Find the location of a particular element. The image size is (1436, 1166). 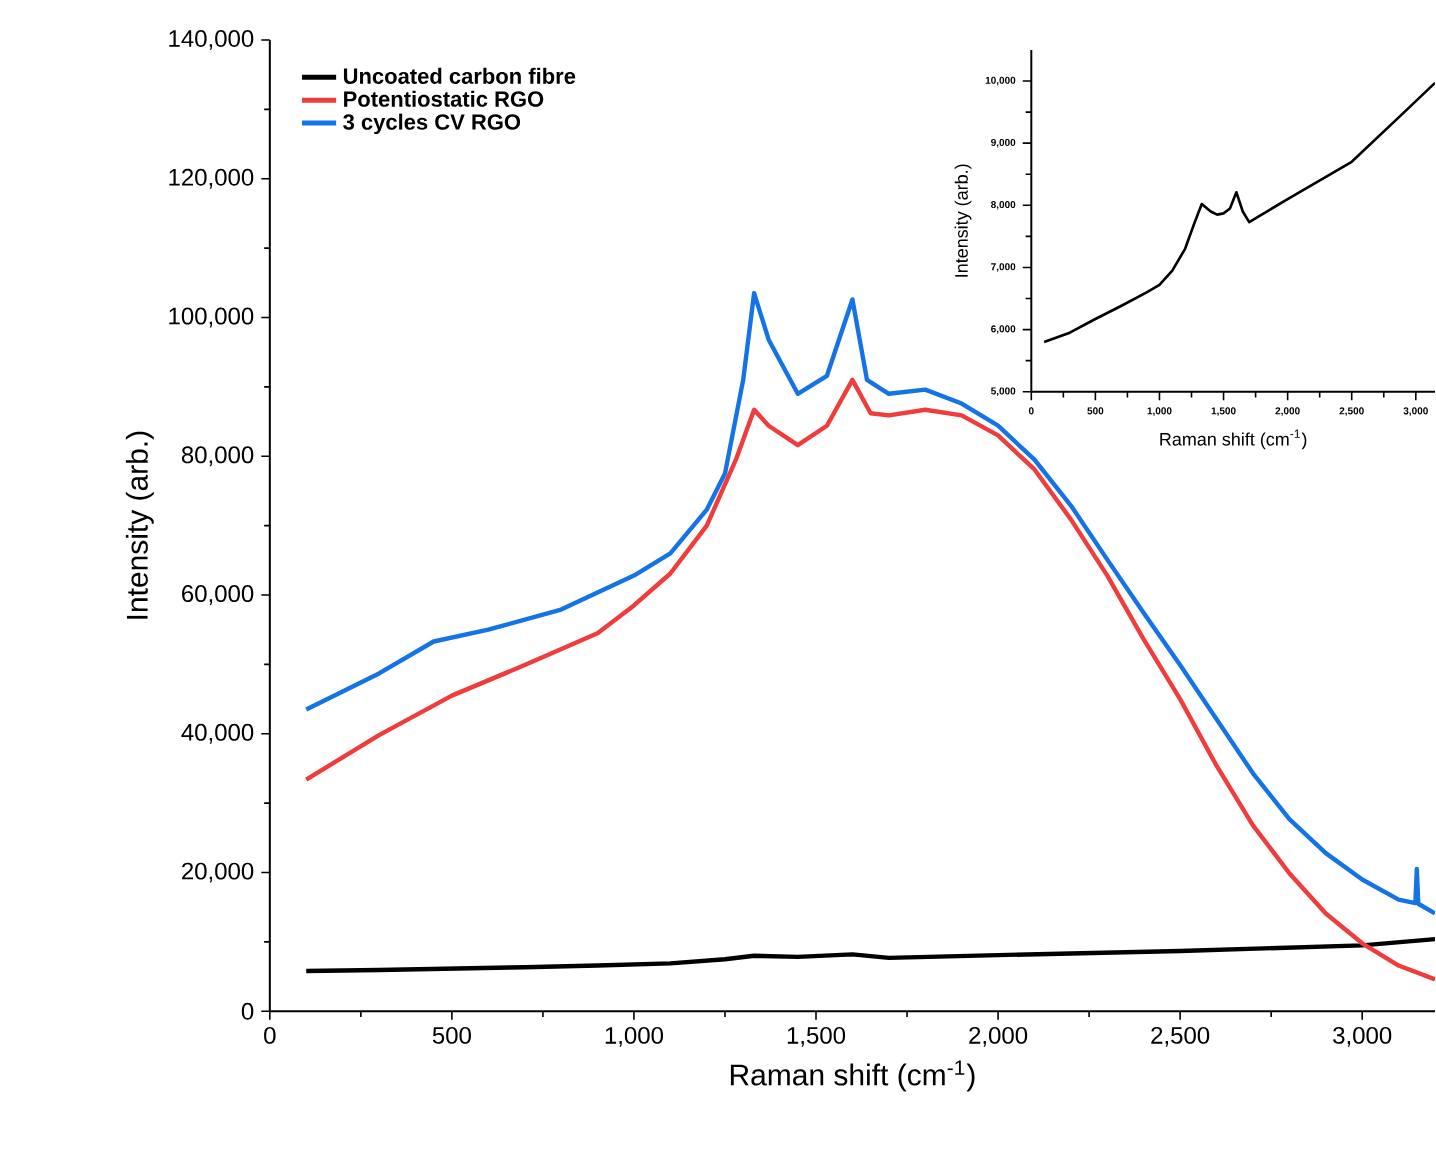

legend-label: 3 cycles CV RGO is located at coordinates (432, 124).